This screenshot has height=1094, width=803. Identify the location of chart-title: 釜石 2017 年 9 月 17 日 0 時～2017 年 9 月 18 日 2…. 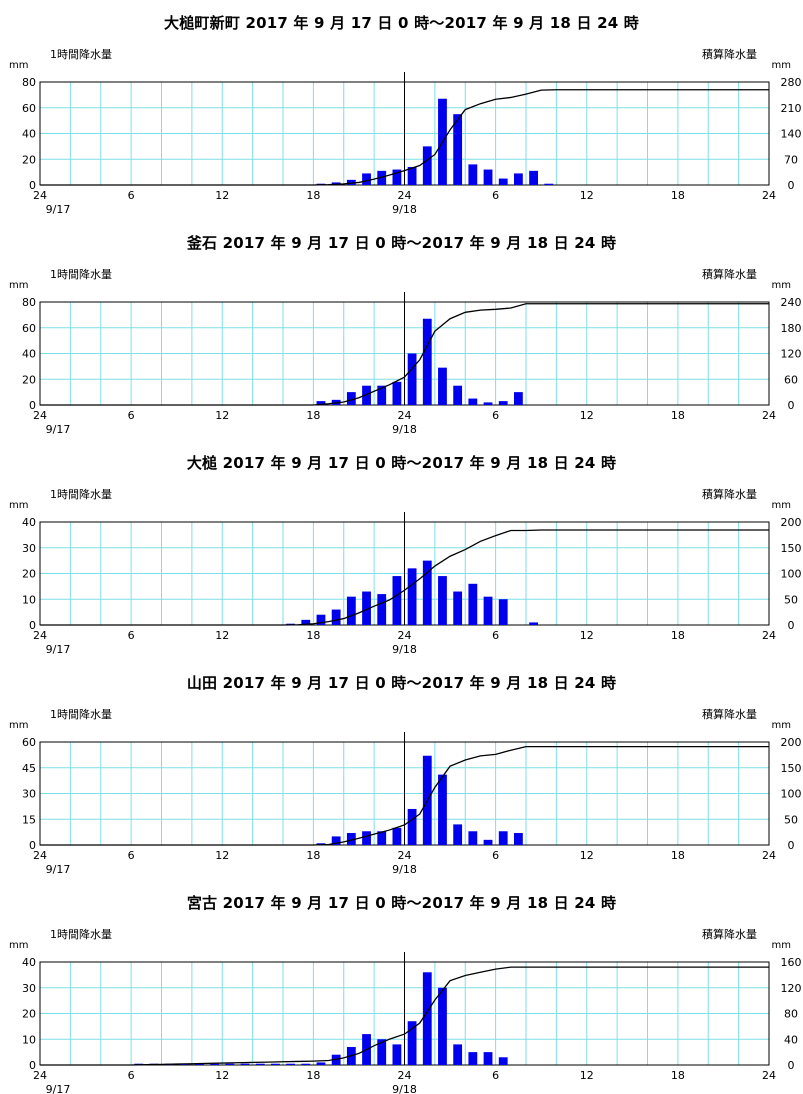
(401, 243).